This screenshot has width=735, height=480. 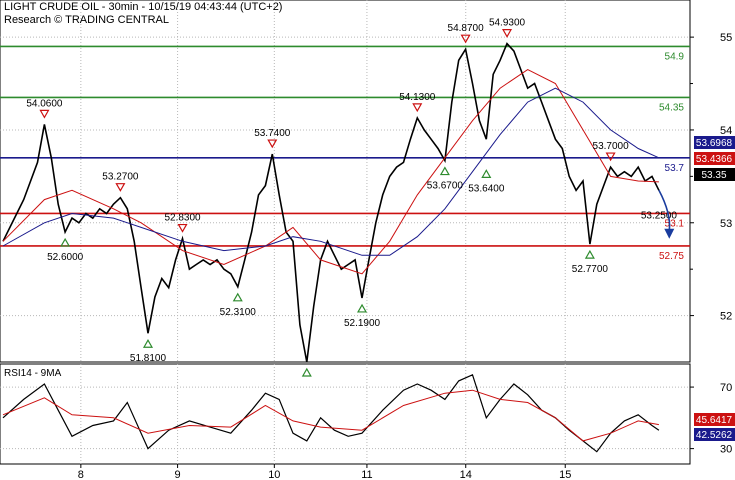 I want to click on low-label: 51.8100, so click(x=148, y=358).